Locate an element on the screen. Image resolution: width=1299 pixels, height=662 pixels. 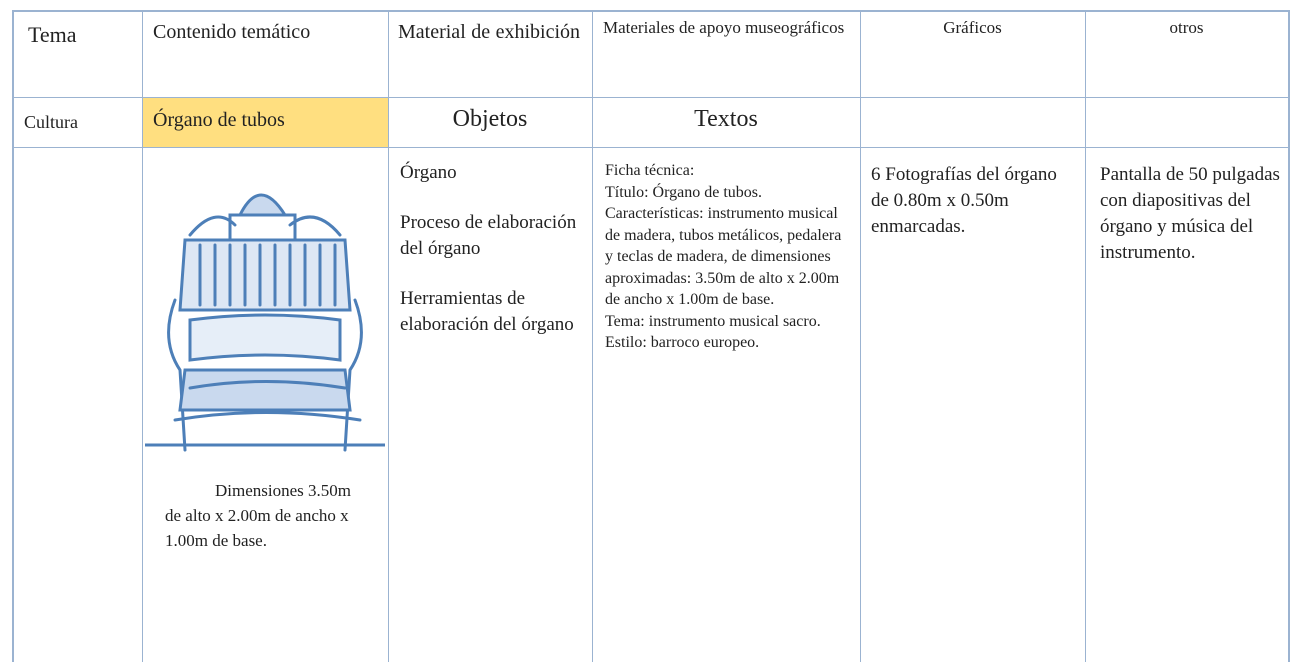
paragraph: Tema: instrumento musical sacro. is located at coordinates (713, 321).